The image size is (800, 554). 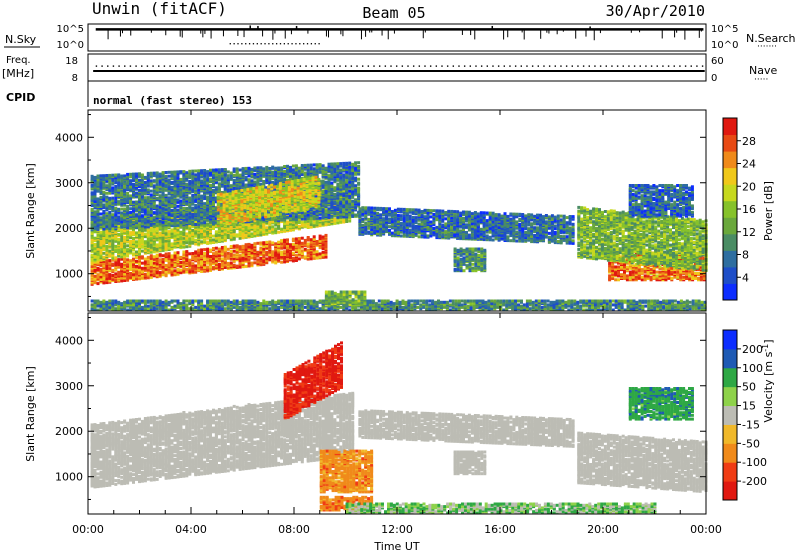 What do you see at coordinates (397, 67) in the screenshot?
I see `frequency-panel-frame` at bounding box center [397, 67].